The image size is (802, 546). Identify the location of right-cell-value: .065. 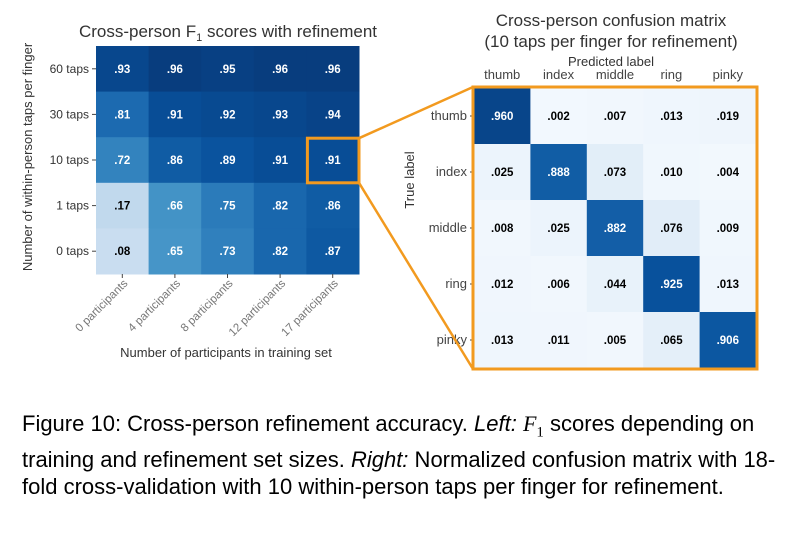
(671, 341).